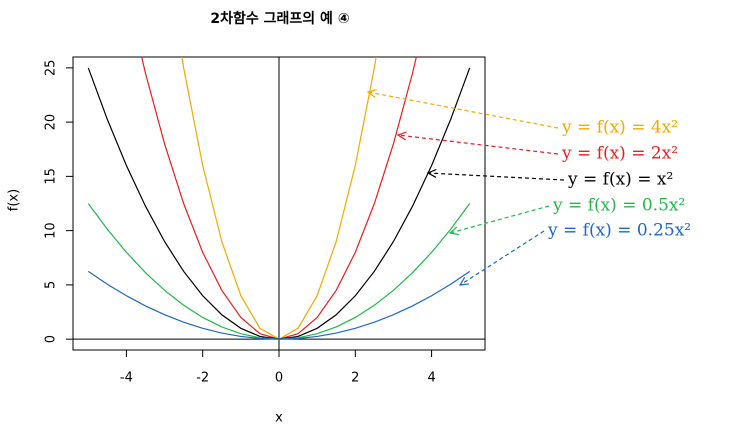 The height and width of the screenshot is (436, 743). I want to click on annotation-label: y = f(x) = 0.5x², so click(618, 206).